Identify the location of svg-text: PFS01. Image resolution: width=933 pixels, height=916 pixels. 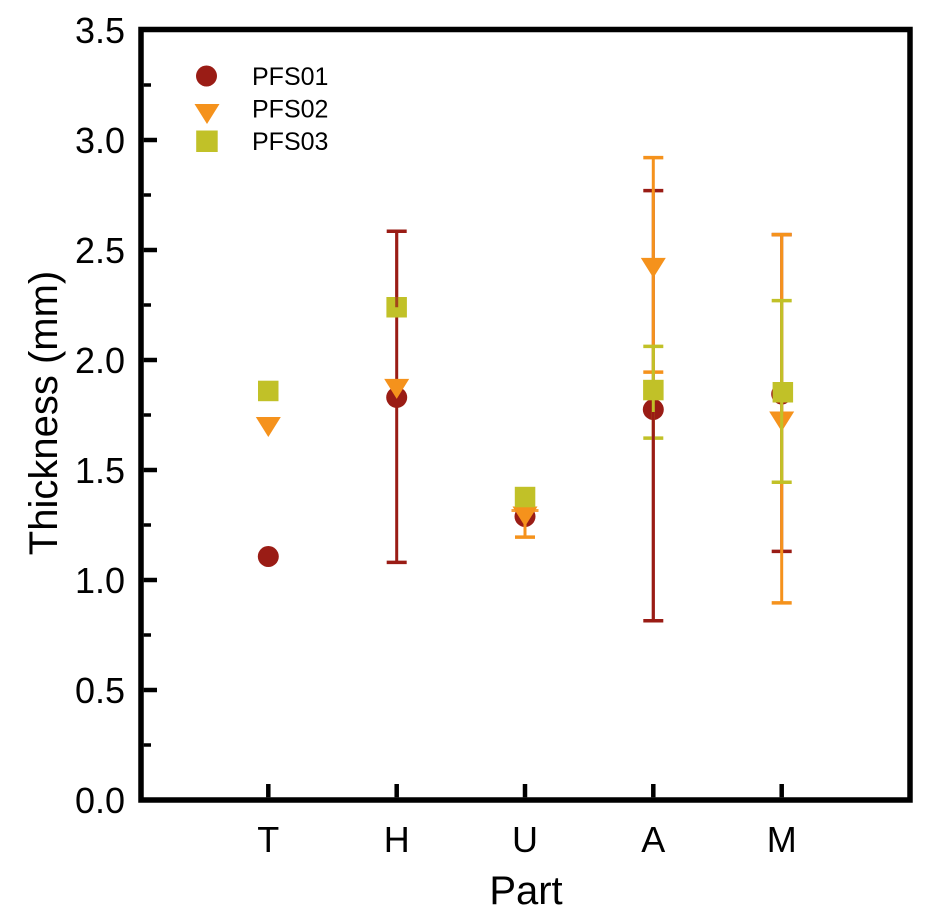
(290, 77).